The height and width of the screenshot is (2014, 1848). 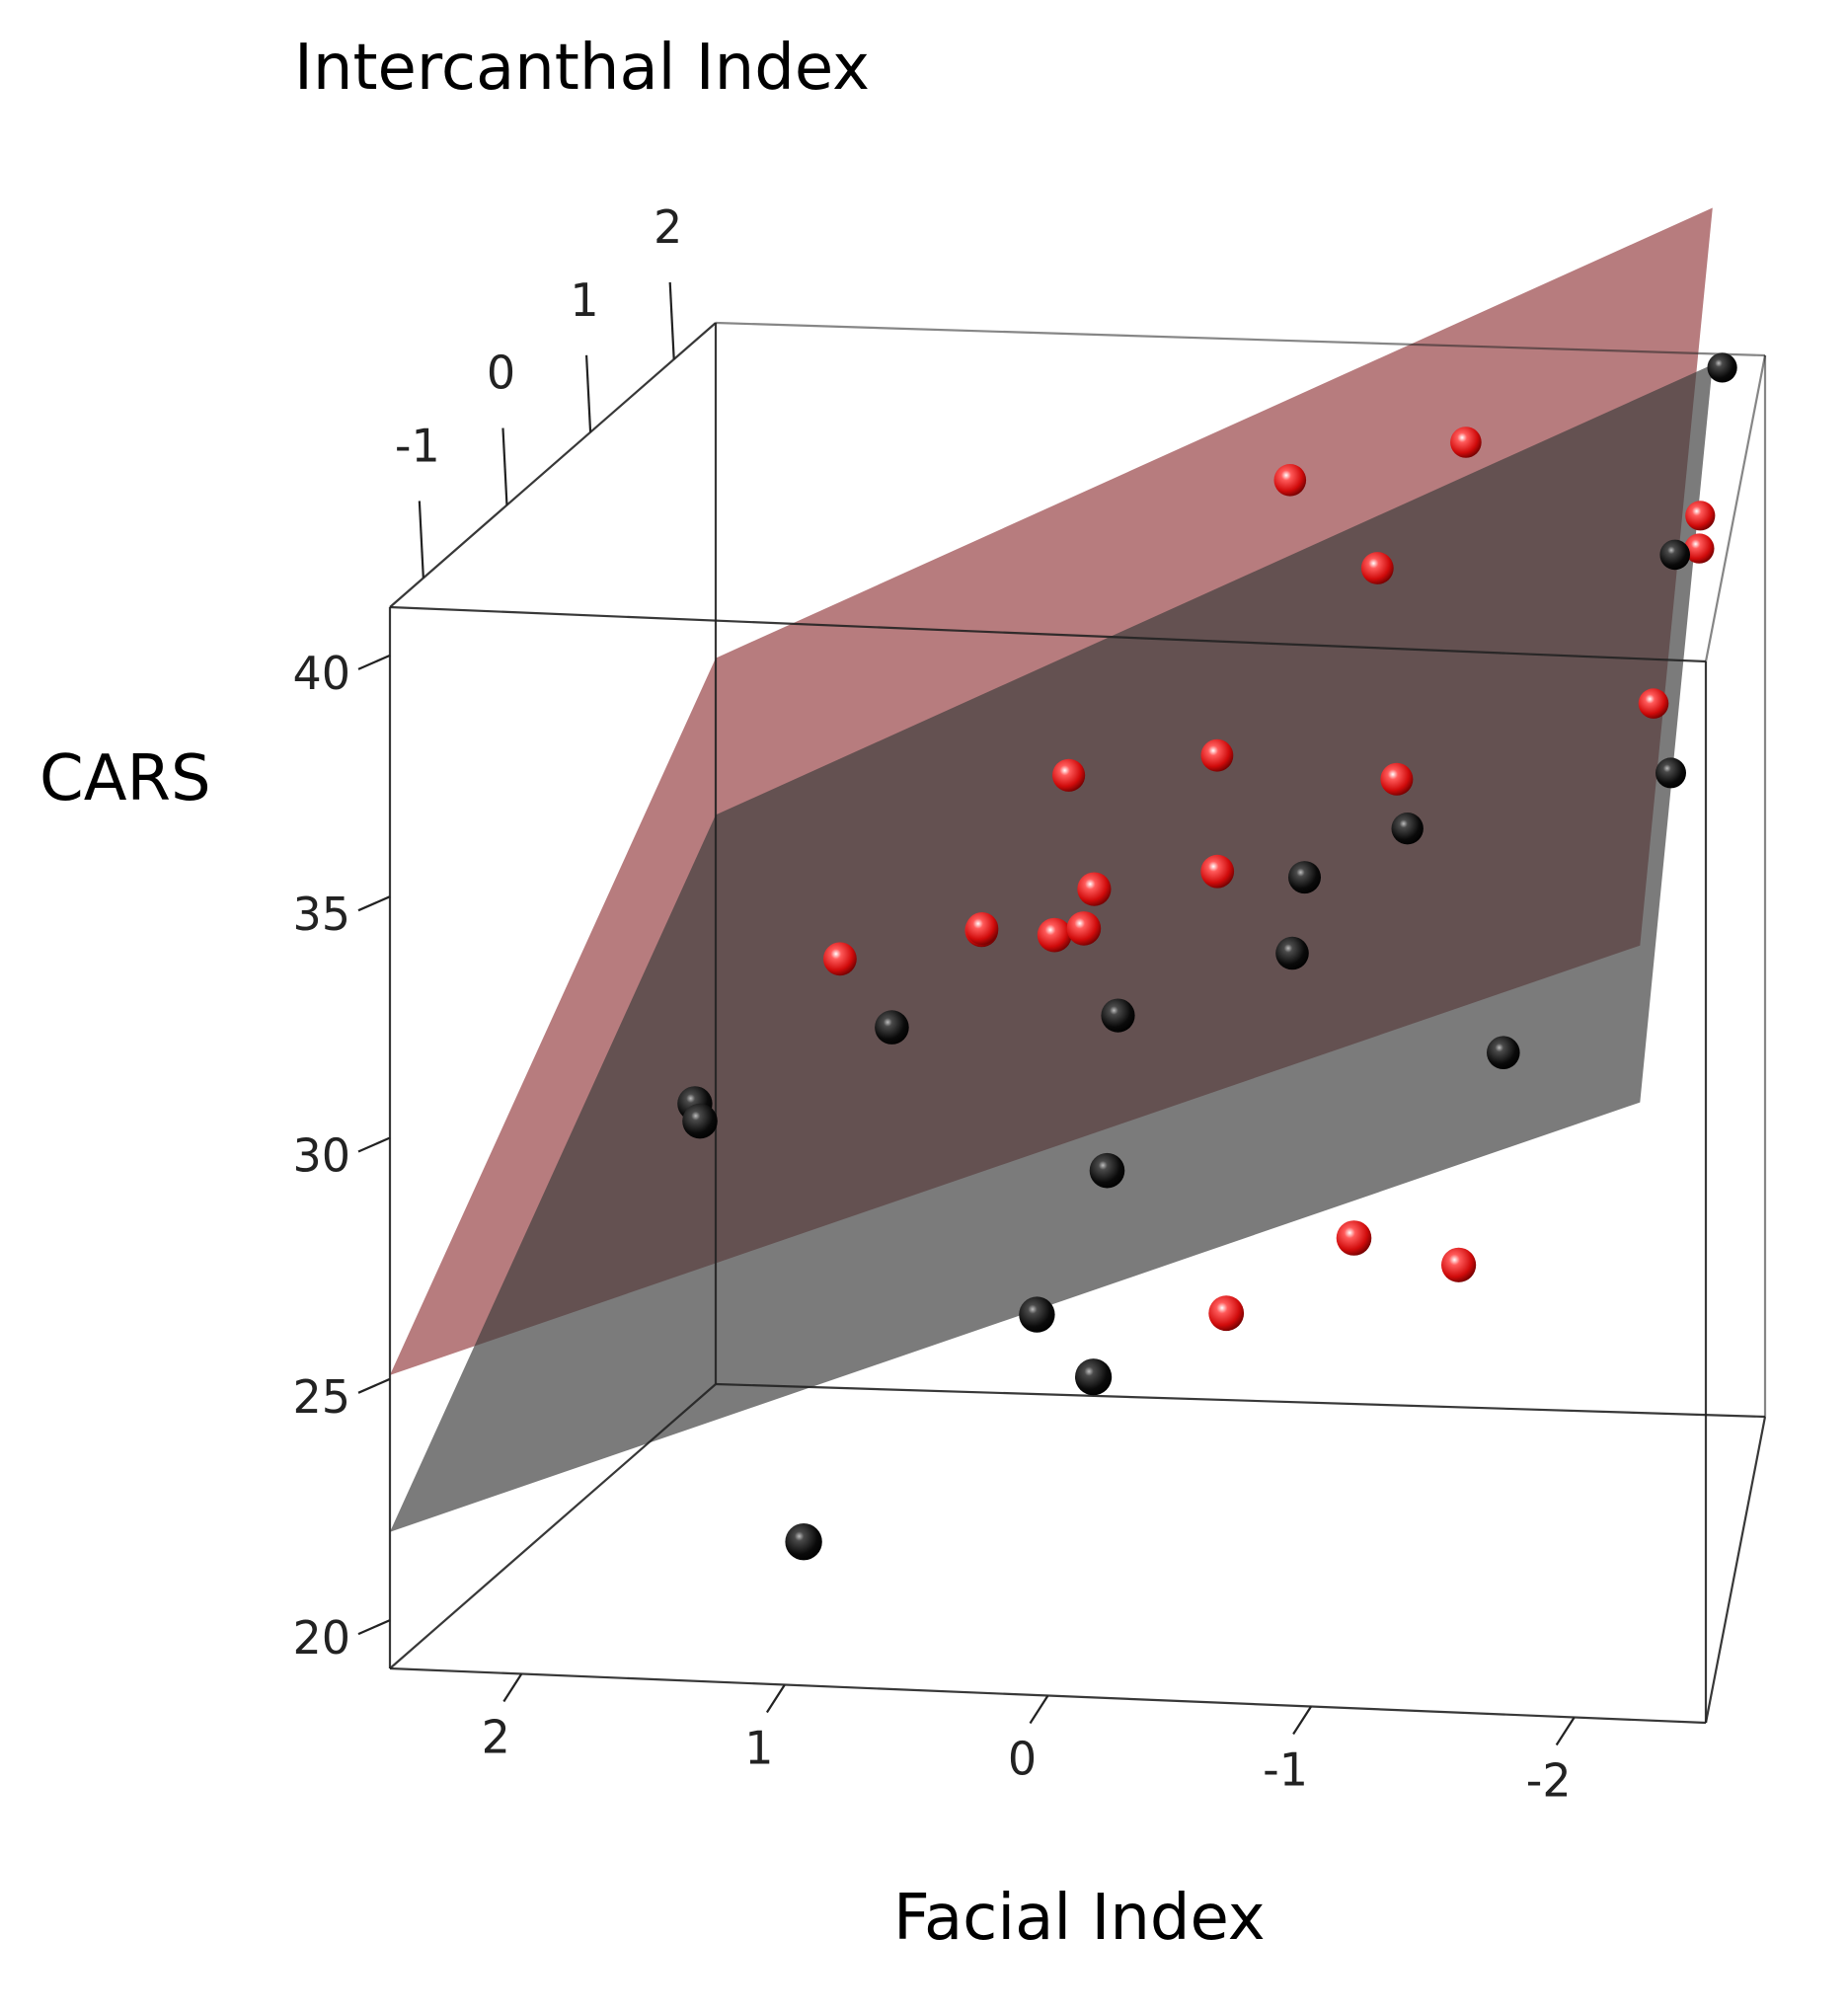 What do you see at coordinates (584, 300) in the screenshot?
I see `intercanthal-tick-label: 1` at bounding box center [584, 300].